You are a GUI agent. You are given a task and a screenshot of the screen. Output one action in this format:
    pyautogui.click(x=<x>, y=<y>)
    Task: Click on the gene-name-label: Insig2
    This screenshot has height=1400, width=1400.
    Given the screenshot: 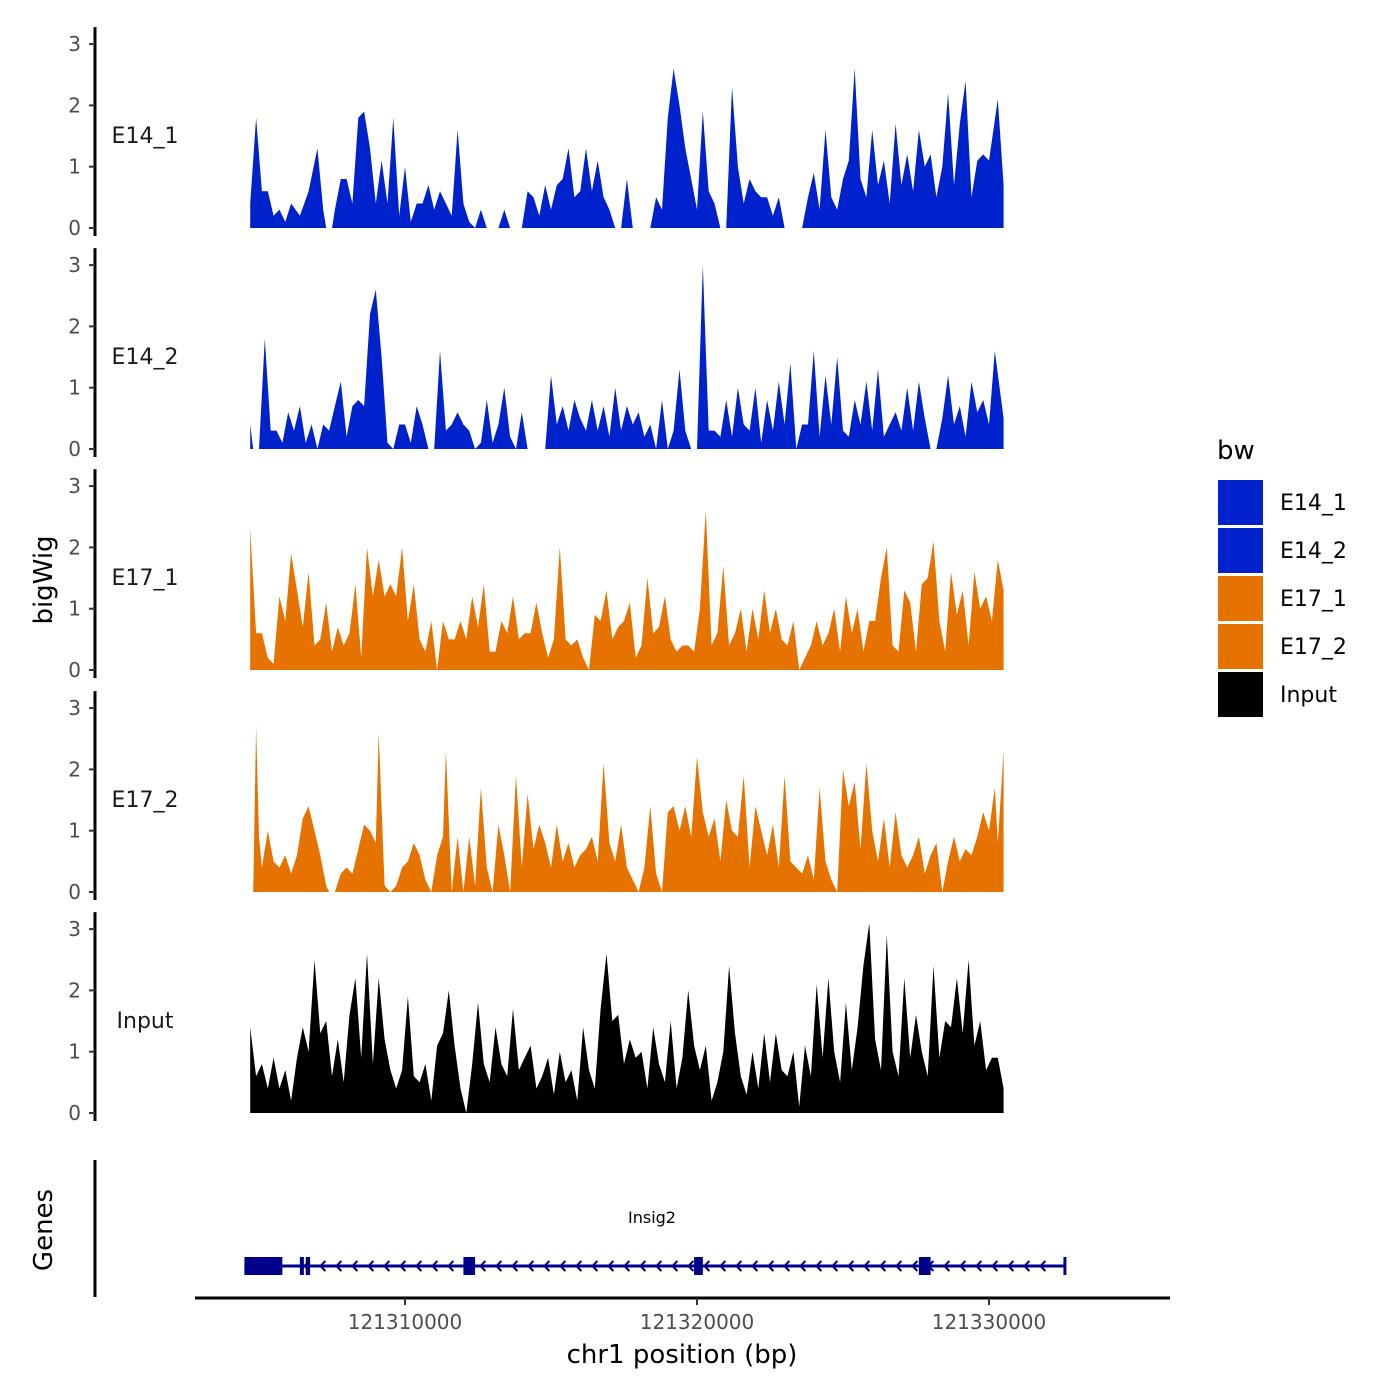 What is the action you would take?
    pyautogui.click(x=652, y=1217)
    